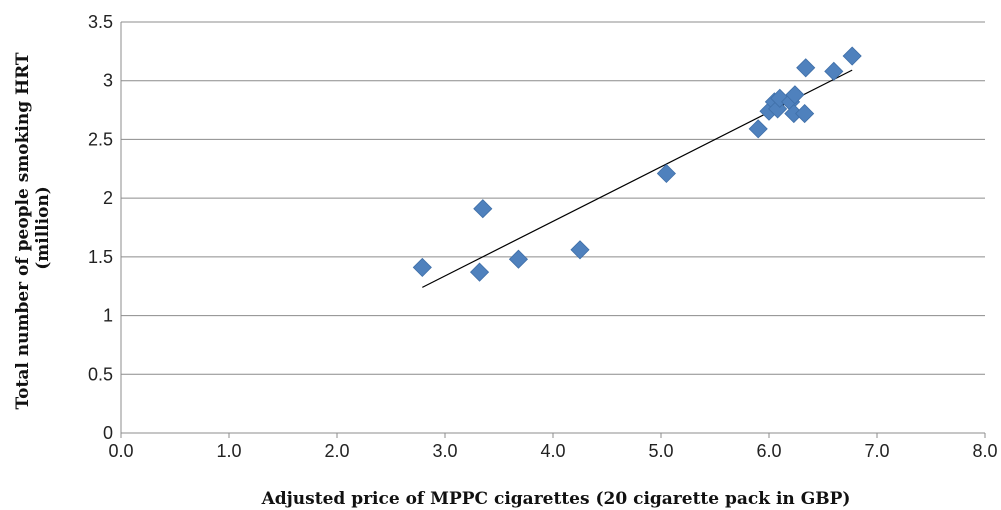 This screenshot has height=510, width=1001. Describe the element at coordinates (444, 451) in the screenshot. I see `x-tick-label: 3.0` at that location.